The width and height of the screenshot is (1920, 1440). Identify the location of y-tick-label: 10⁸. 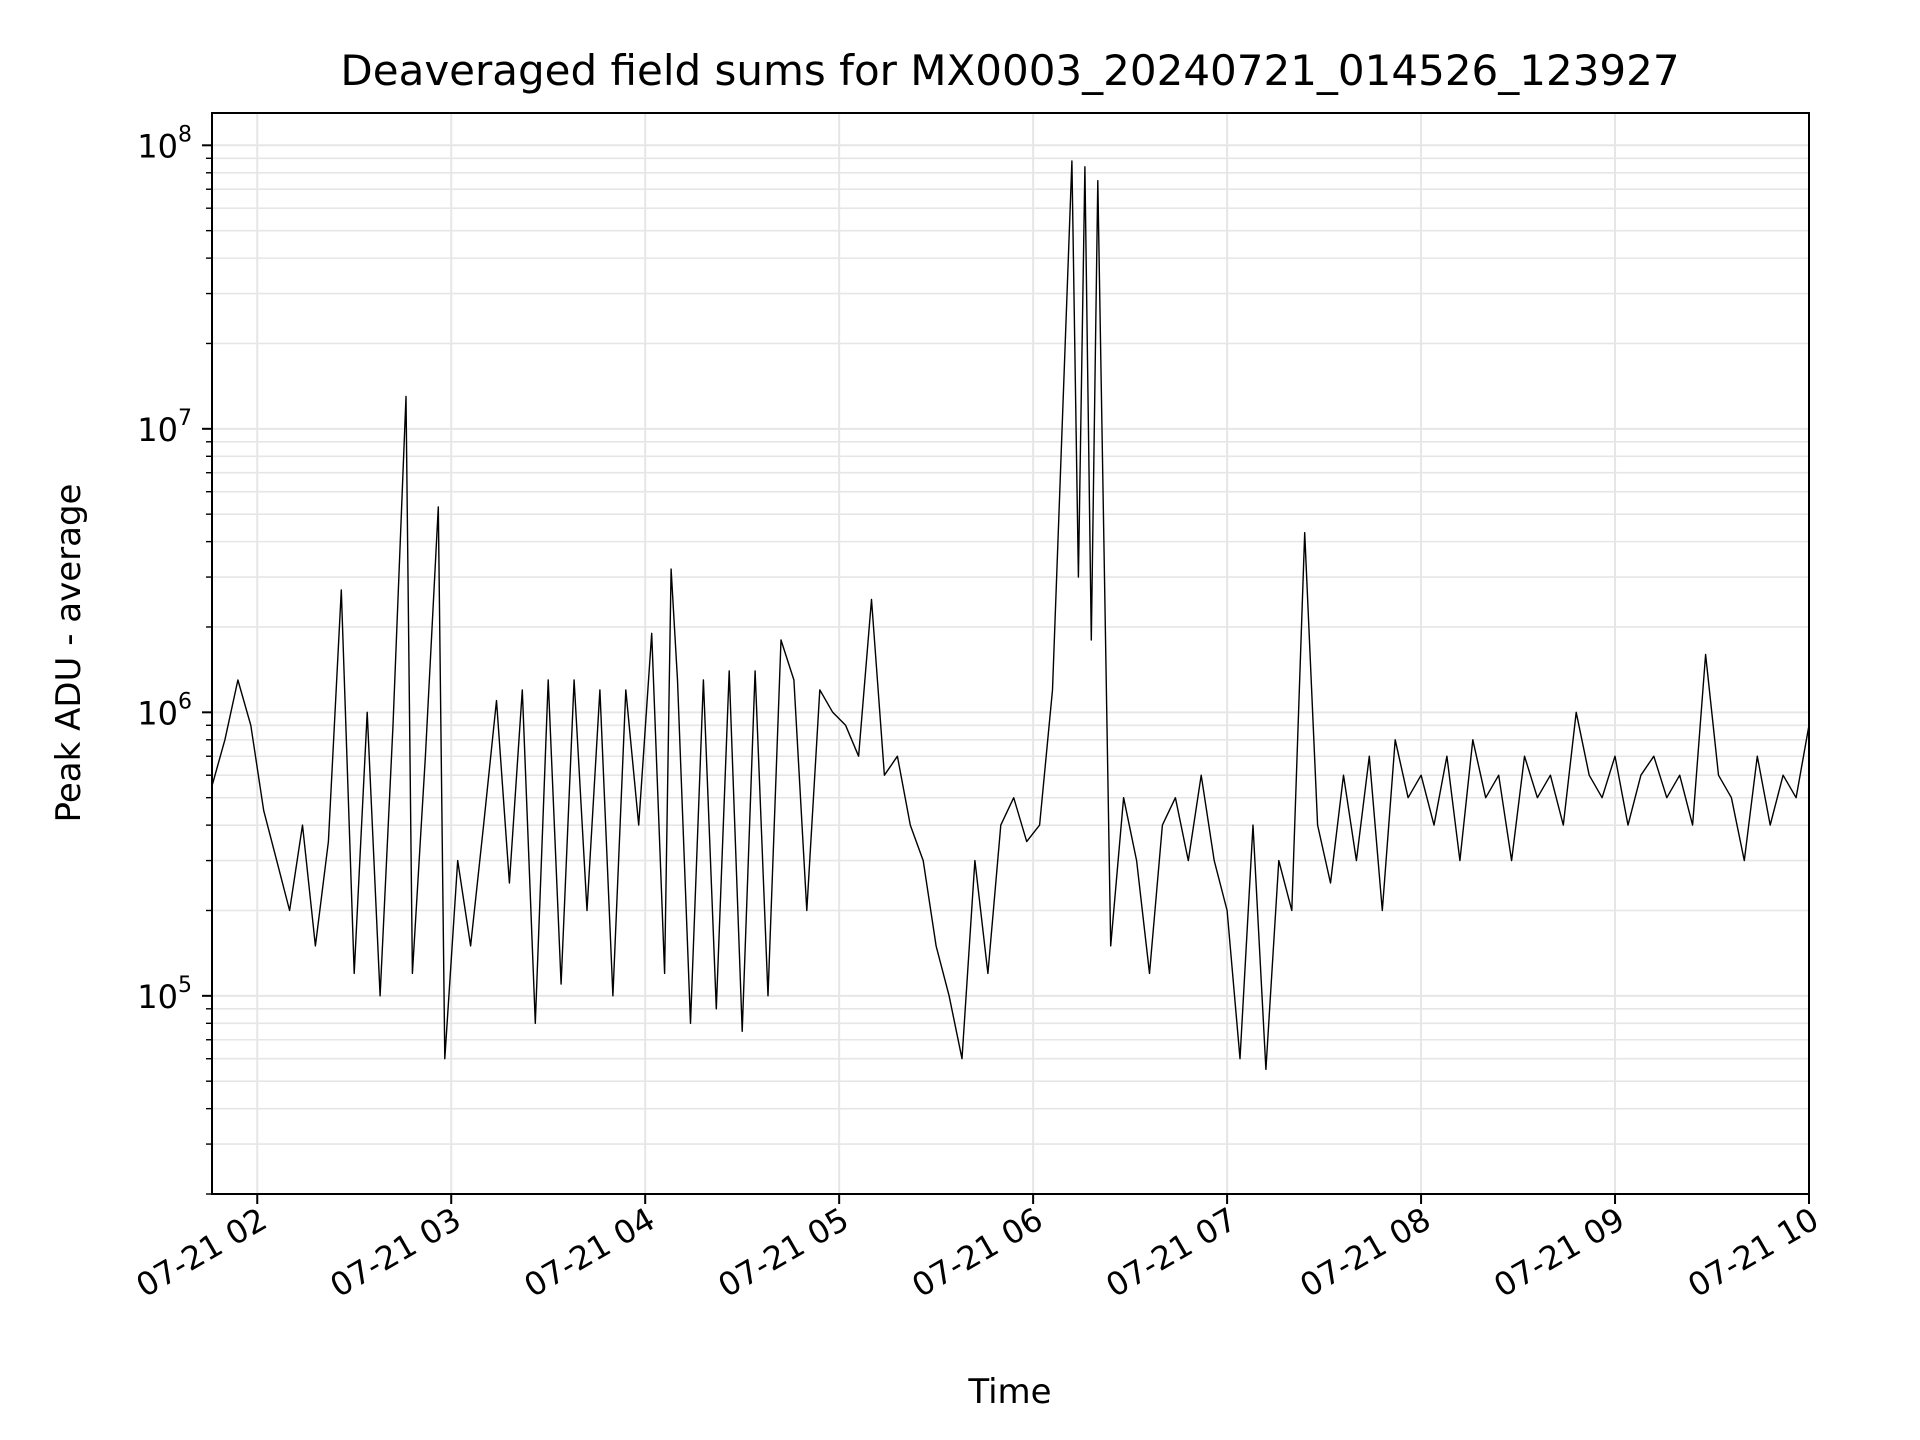
(164, 143).